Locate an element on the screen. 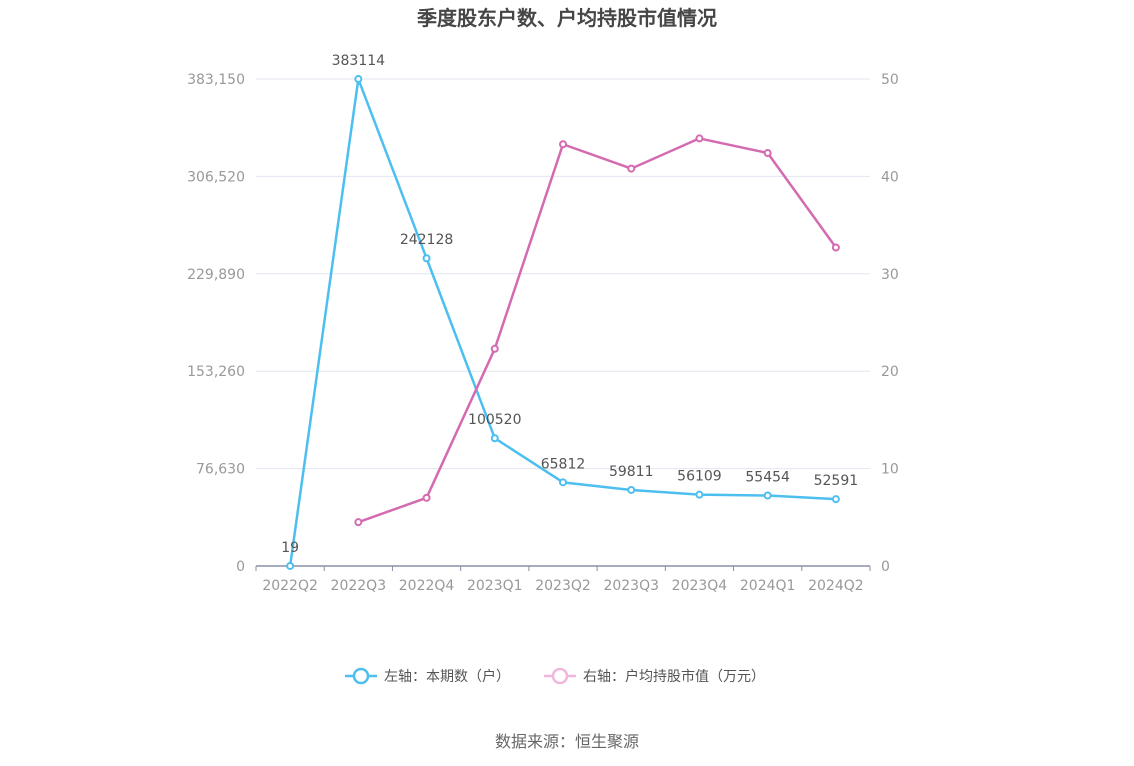 Image resolution: width=1134 pixels, height=766 pixels. y-left-tick-label: 383,150 is located at coordinates (216, 80).